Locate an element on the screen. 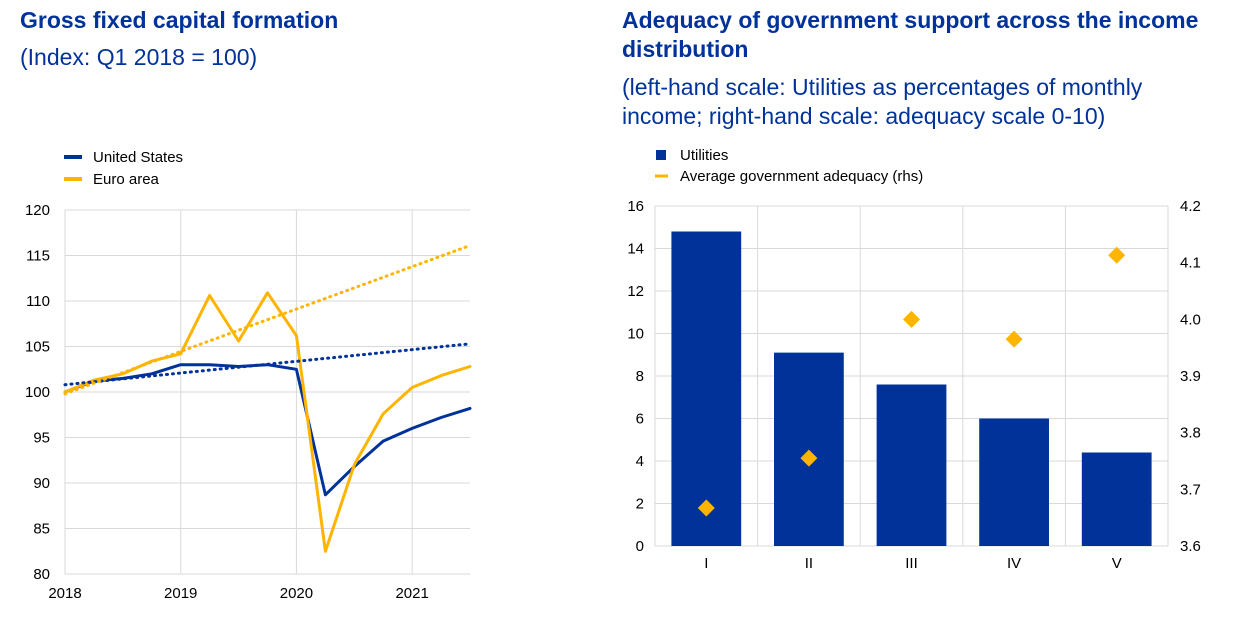 This screenshot has height=628, width=1240. y-left-tick-label: 0 is located at coordinates (640, 546).